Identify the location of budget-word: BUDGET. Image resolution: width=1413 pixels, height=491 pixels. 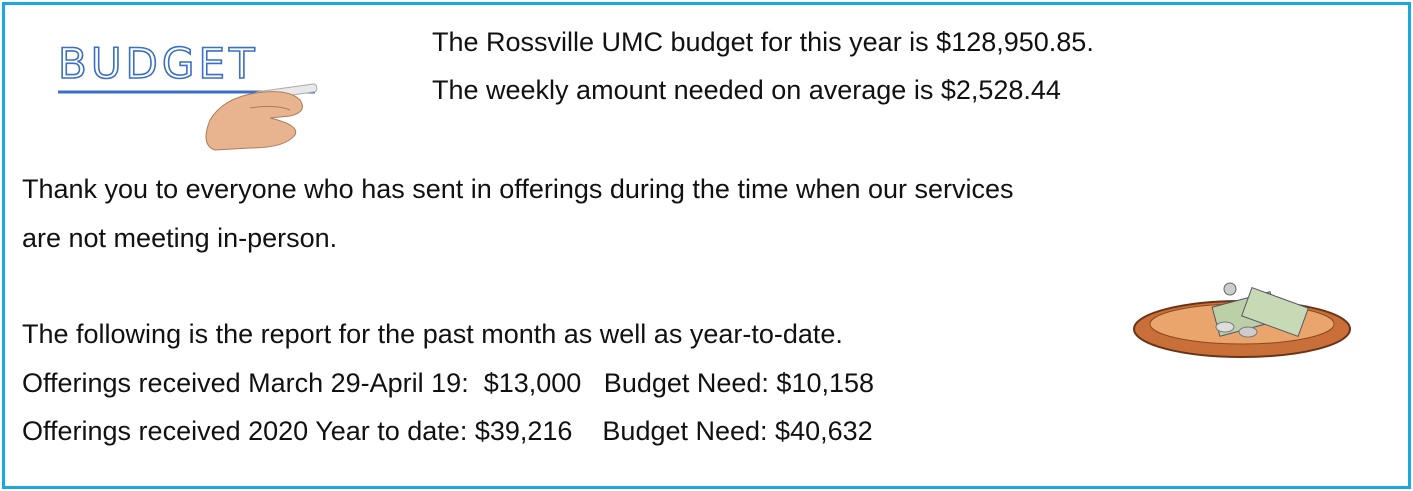
(158, 63).